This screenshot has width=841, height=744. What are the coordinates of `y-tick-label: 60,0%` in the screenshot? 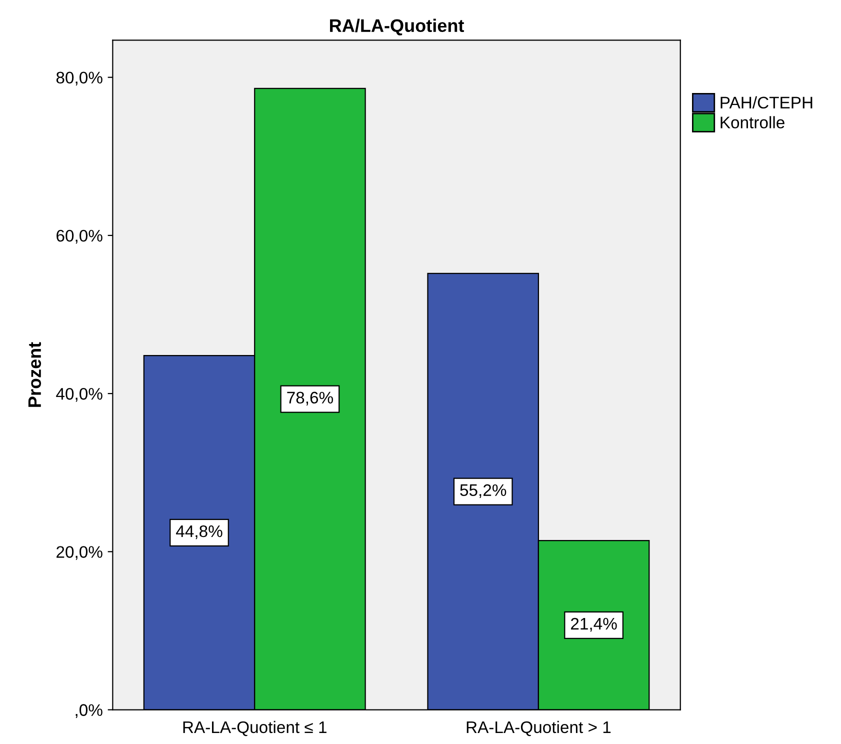 It's located at (79, 237).